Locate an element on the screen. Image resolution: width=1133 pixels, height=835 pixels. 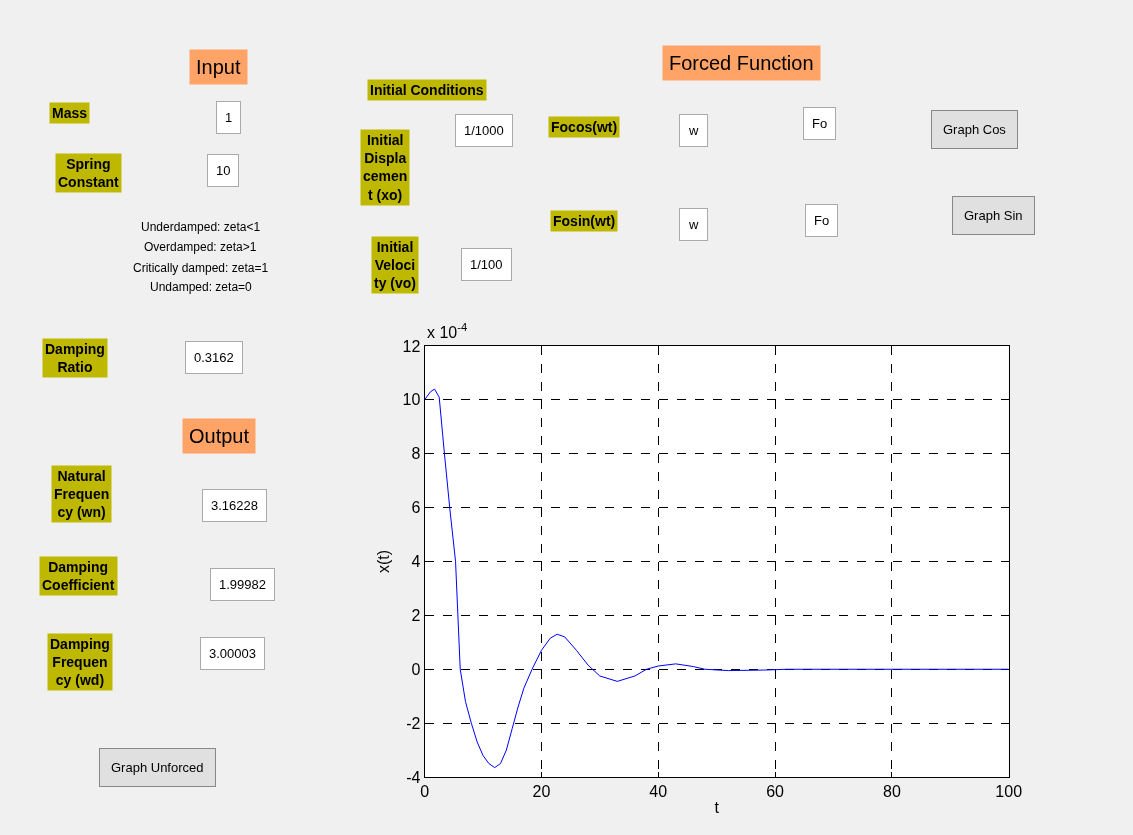
x-tick-label: 20 is located at coordinates (541, 792).